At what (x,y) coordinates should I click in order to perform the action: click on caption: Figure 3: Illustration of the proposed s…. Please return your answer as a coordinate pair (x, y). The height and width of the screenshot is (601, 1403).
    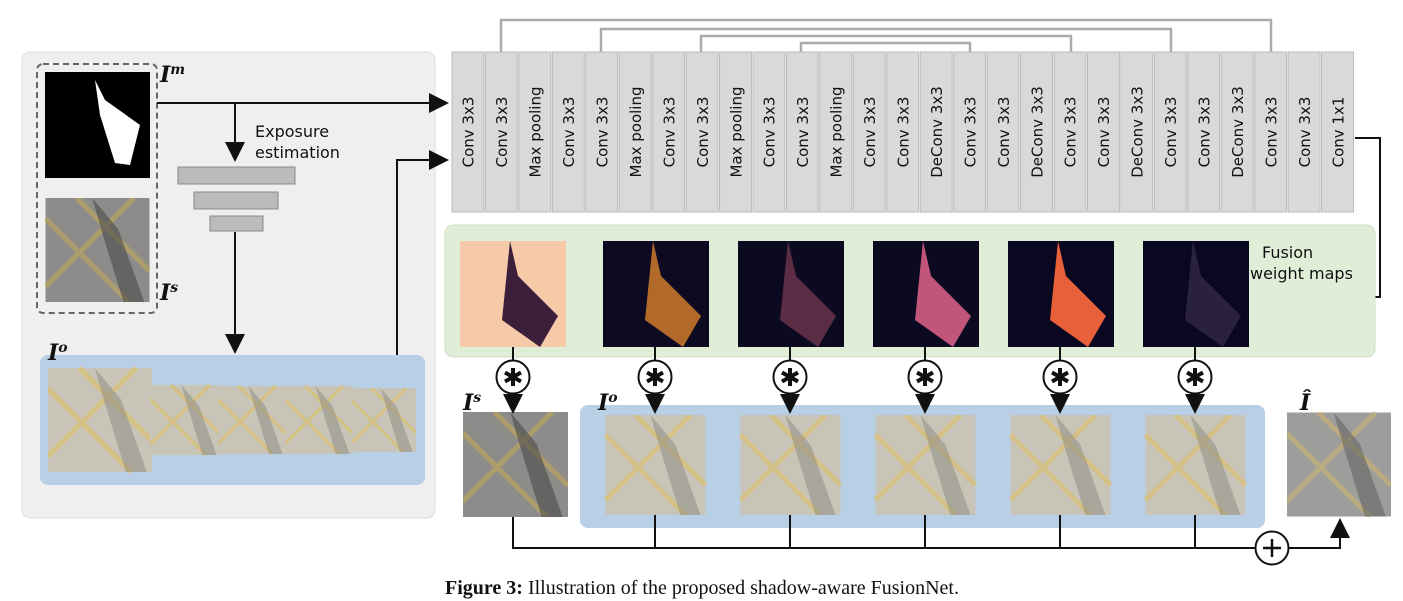
    Looking at the image, I should click on (702, 588).